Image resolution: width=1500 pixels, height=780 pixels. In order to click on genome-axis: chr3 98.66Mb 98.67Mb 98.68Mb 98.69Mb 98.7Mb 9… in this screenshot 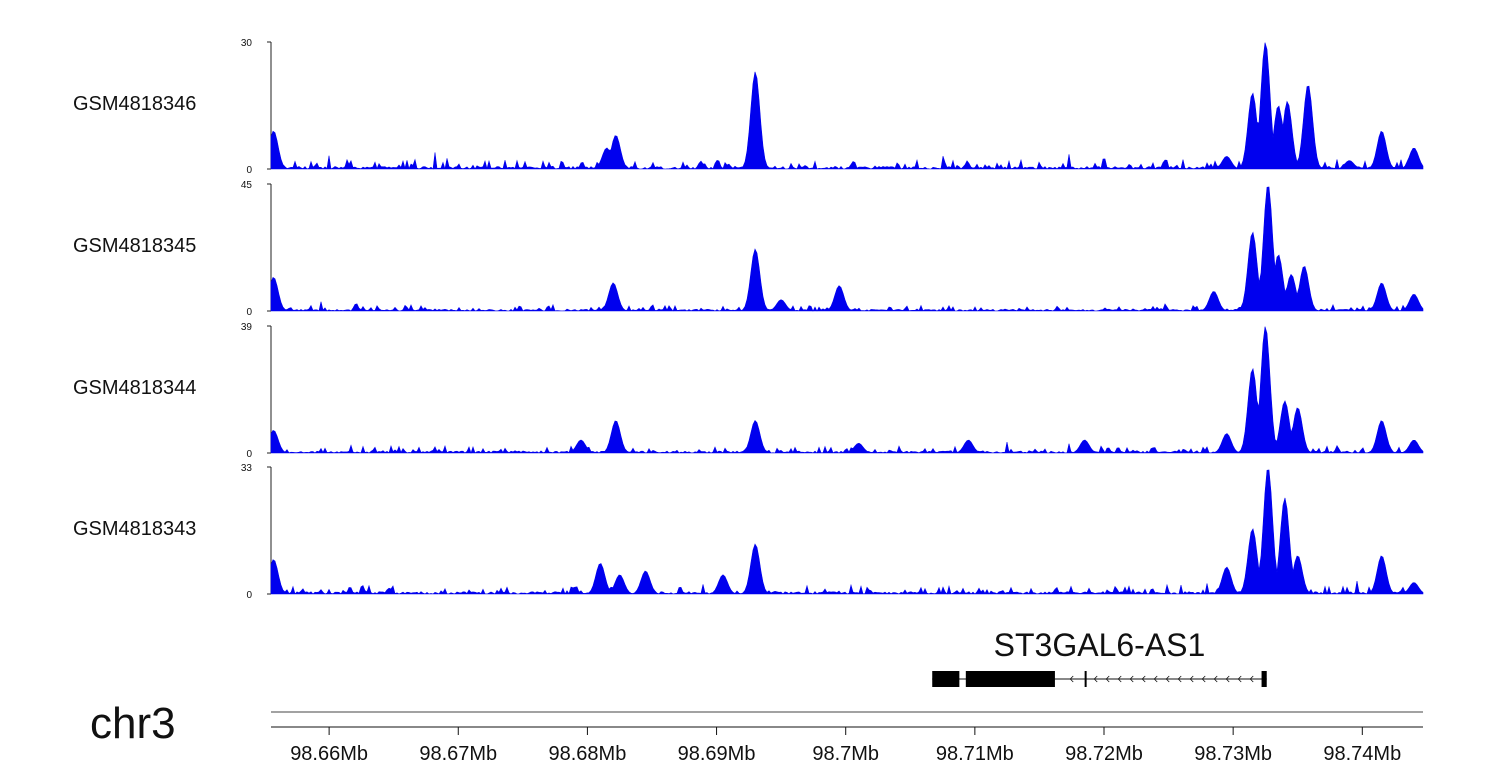, I will do `click(756, 732)`.